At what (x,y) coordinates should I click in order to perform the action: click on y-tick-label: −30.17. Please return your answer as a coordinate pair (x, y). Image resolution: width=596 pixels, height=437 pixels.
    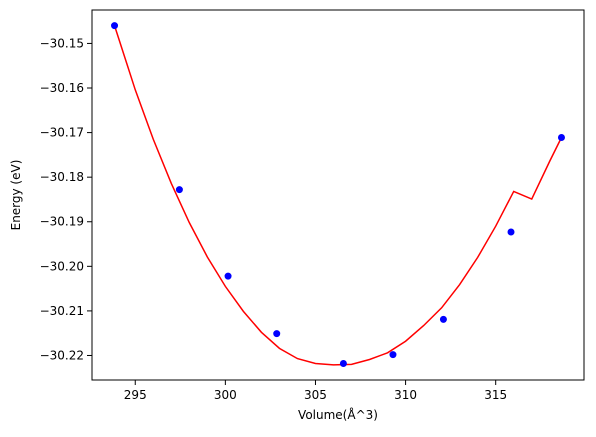
    Looking at the image, I should click on (62, 133).